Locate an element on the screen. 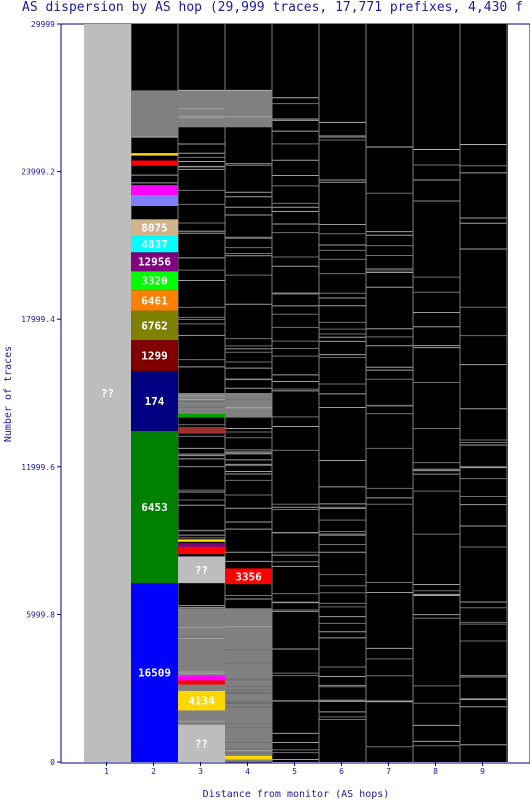 This screenshot has width=530, height=800. as-label-10: 8075 is located at coordinates (154, 228).